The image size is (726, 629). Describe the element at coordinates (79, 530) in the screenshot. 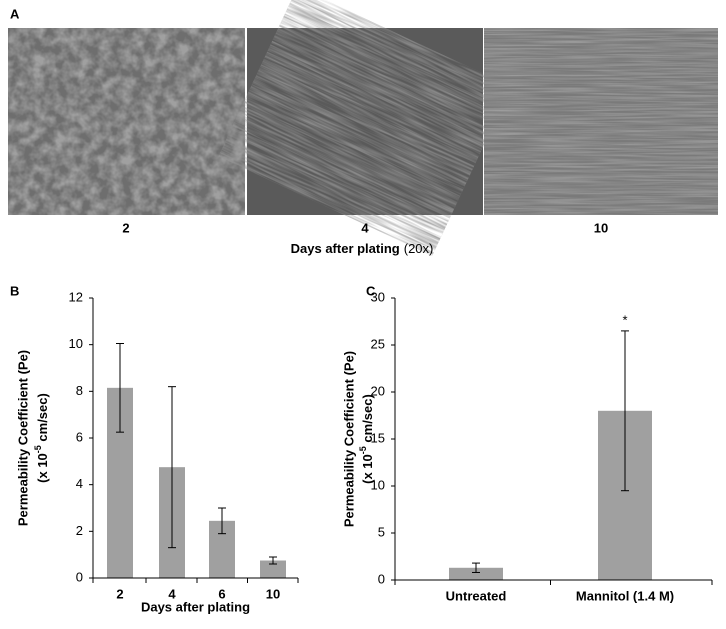

I see `y-tick-label: 2` at that location.